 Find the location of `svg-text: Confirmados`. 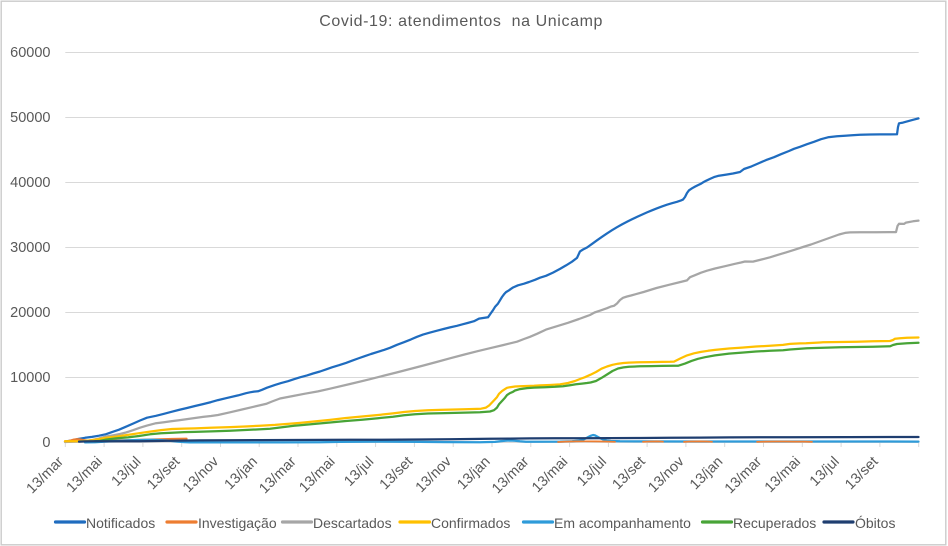

svg-text: Confirmados is located at coordinates (470, 523).